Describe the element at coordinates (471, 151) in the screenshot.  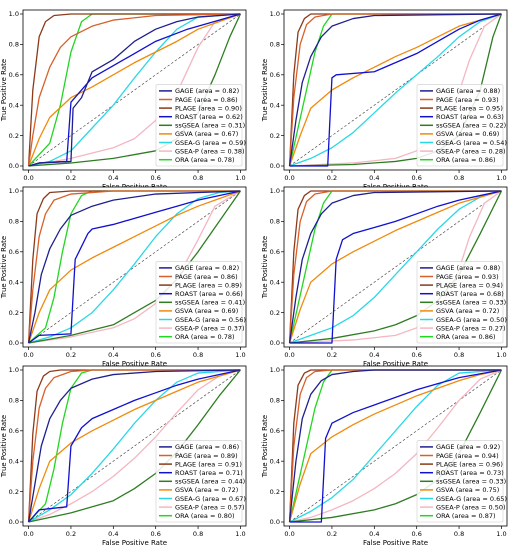
I see `legend-label: GSEA-P (area = 0.28)` at that location.